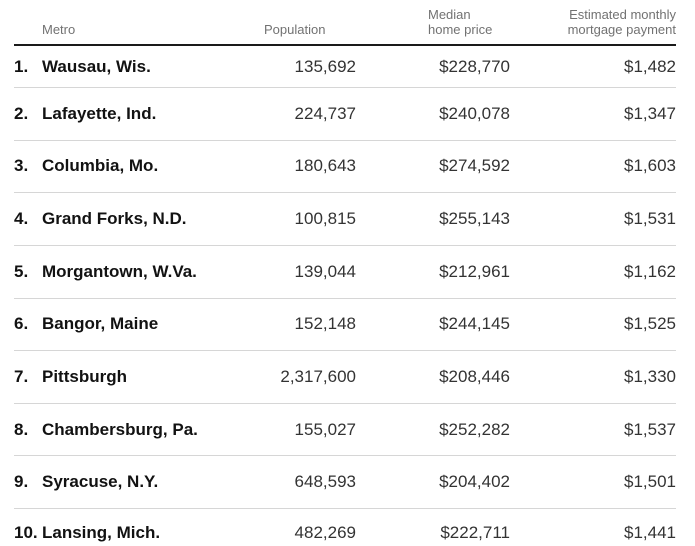 This screenshot has width=695, height=546. I want to click on column-header-median-home-price: Median home price, so click(433, 25).